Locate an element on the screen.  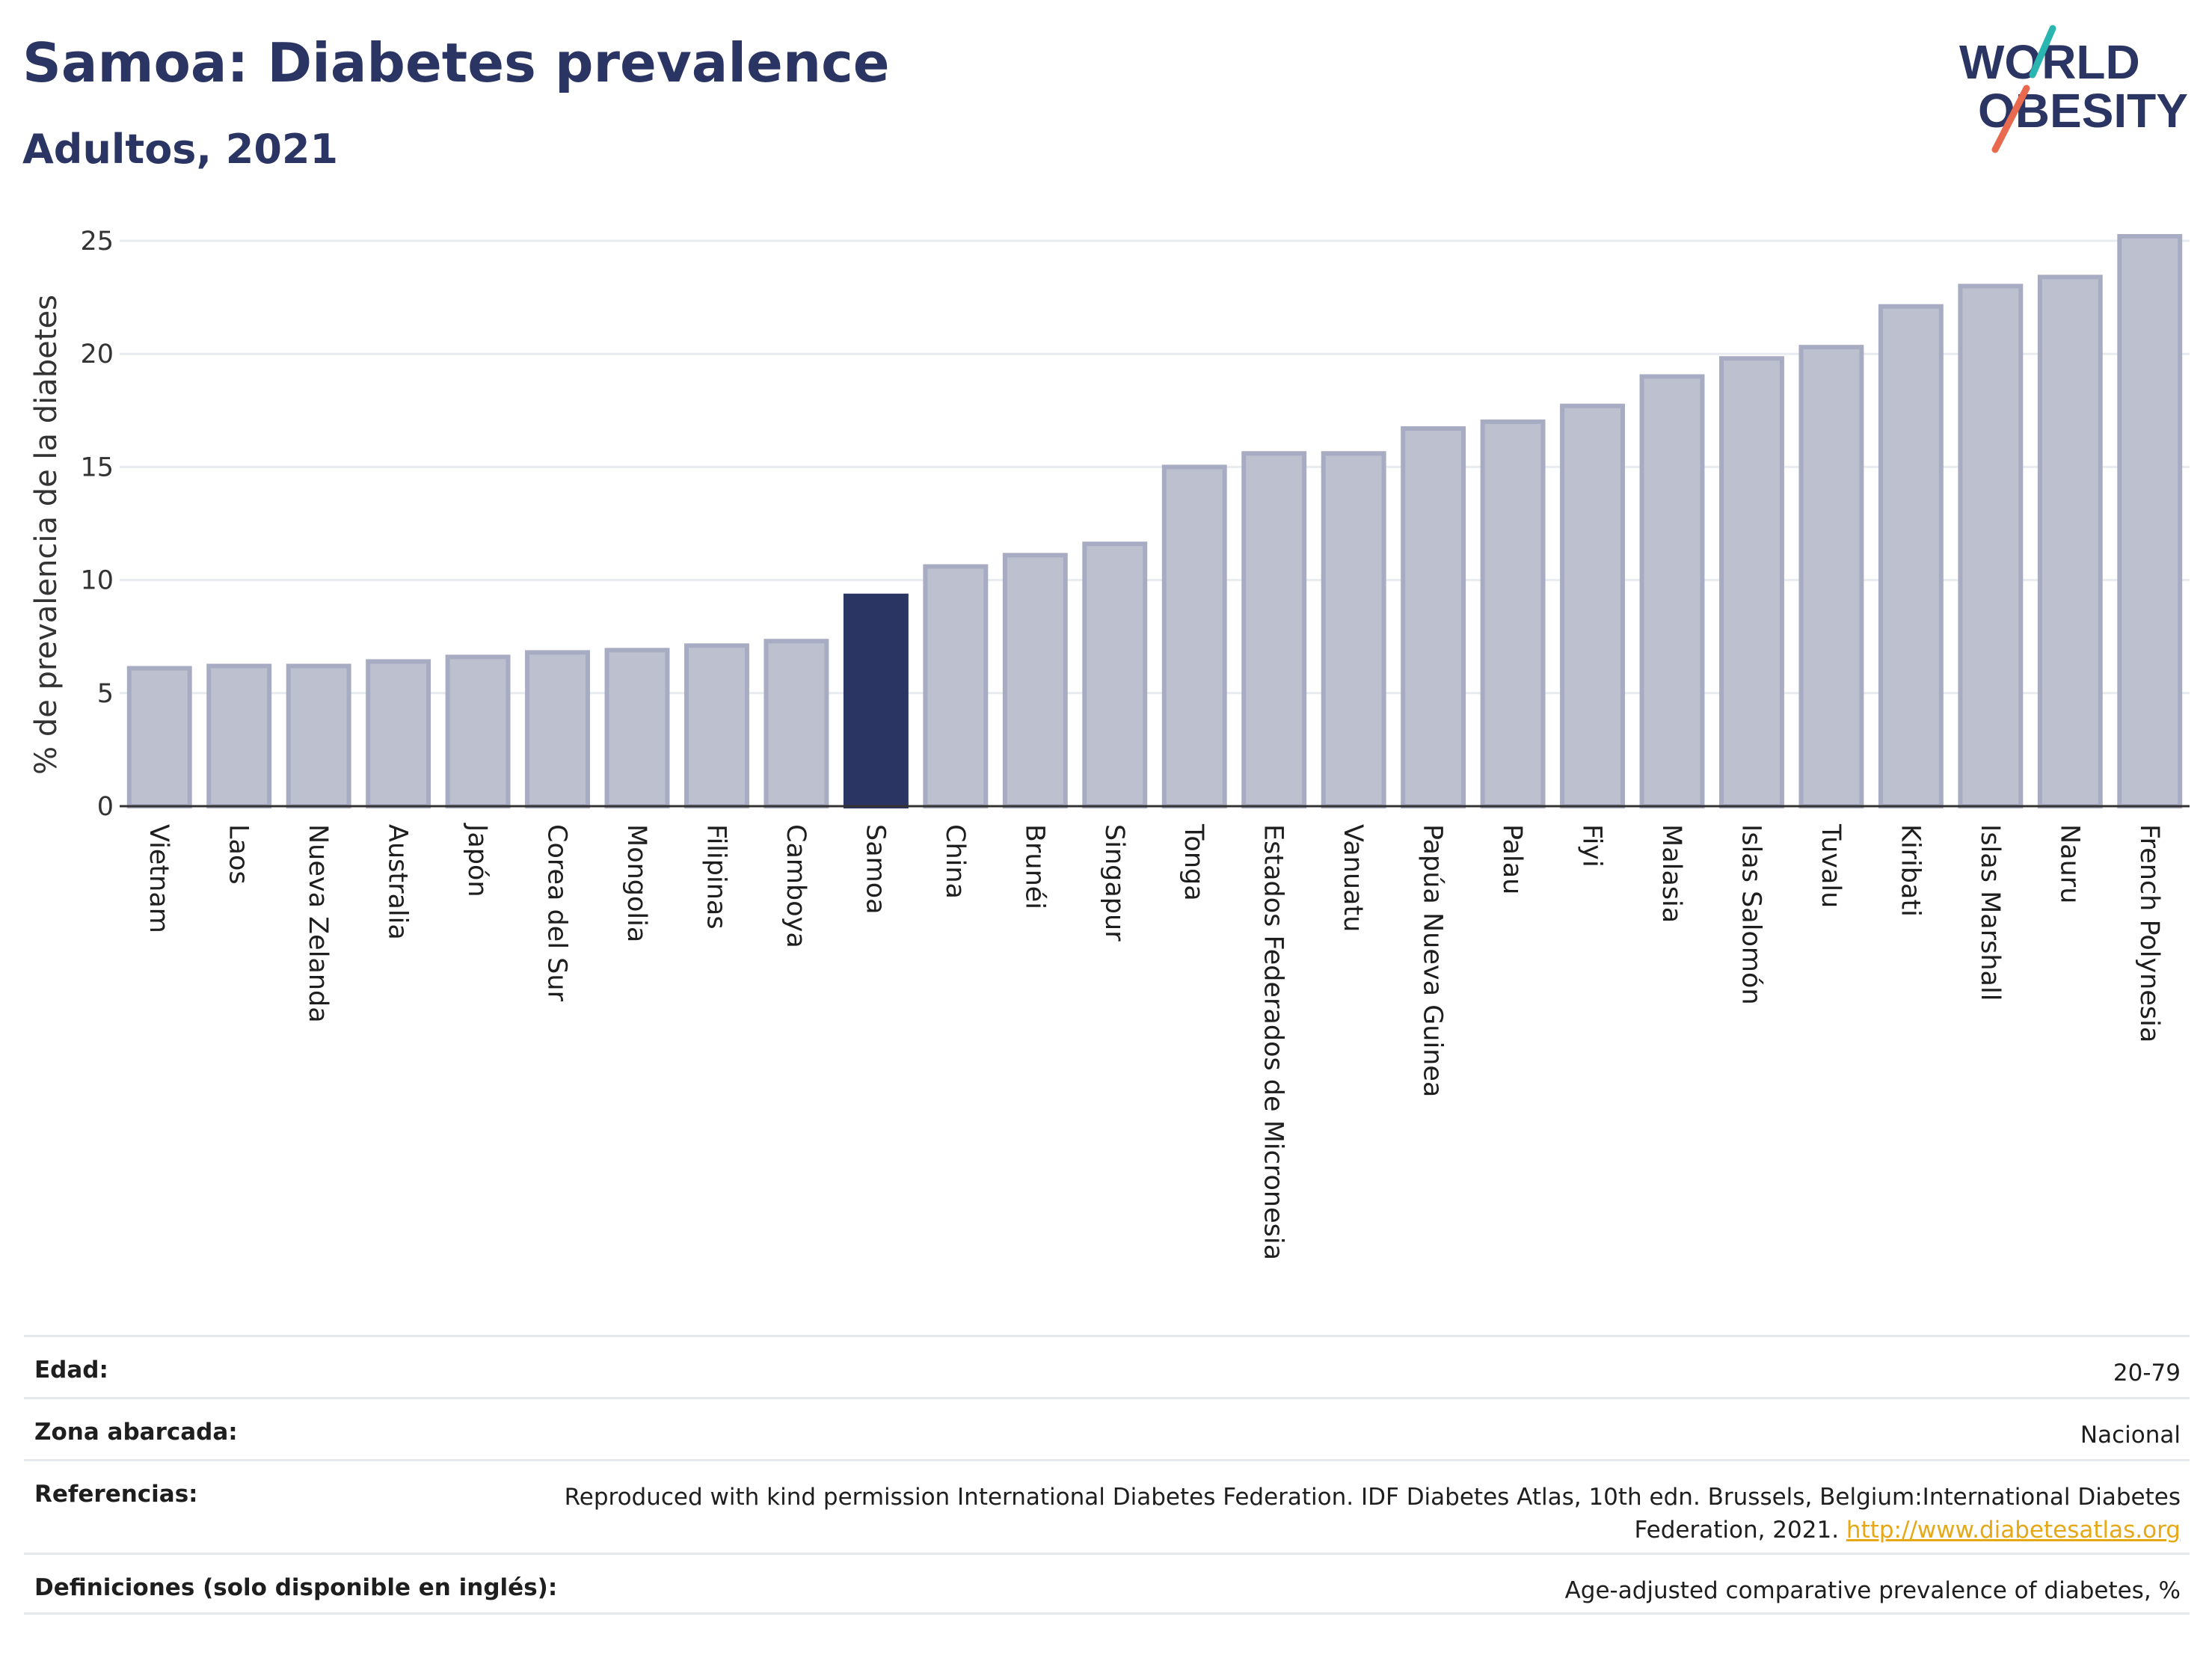
chart-subtitle: Adultos, 2021 is located at coordinates (180, 149).